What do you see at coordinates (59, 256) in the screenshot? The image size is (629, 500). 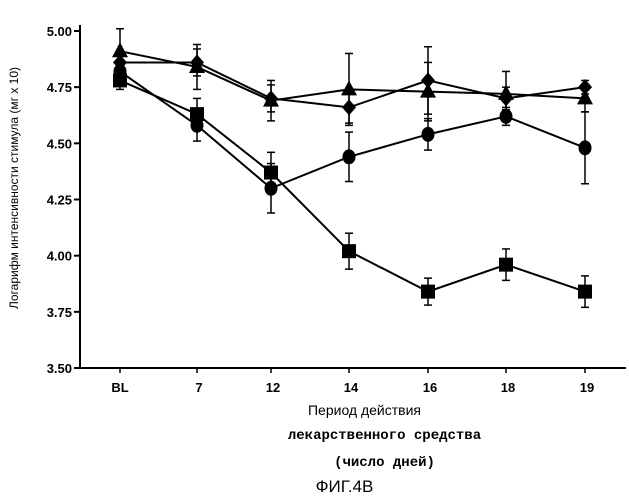 I see `y-tick-label: 4.00` at bounding box center [59, 256].